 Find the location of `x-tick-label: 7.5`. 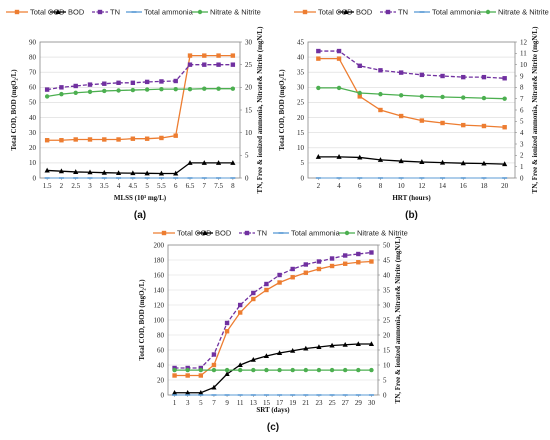

x-tick-label: 7.5 is located at coordinates (218, 186).